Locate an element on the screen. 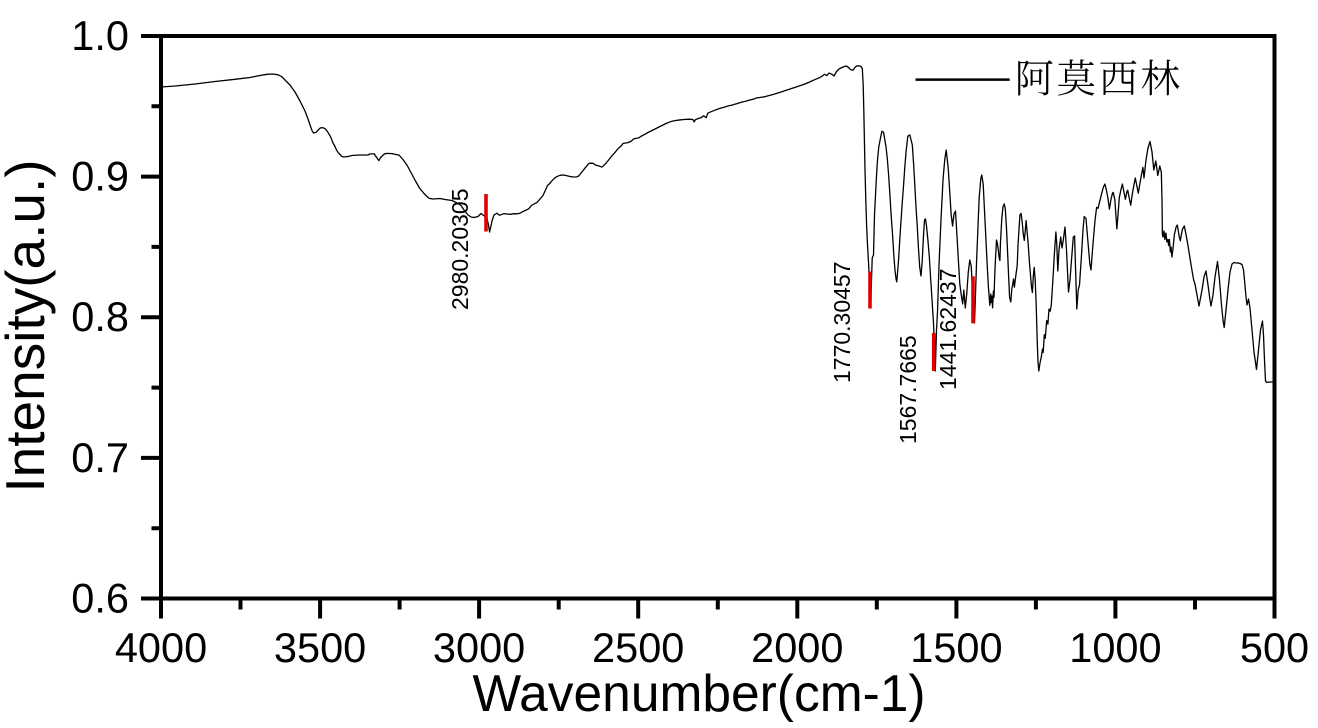 The image size is (1318, 728). svg-text: 1500 is located at coordinates (956, 647).